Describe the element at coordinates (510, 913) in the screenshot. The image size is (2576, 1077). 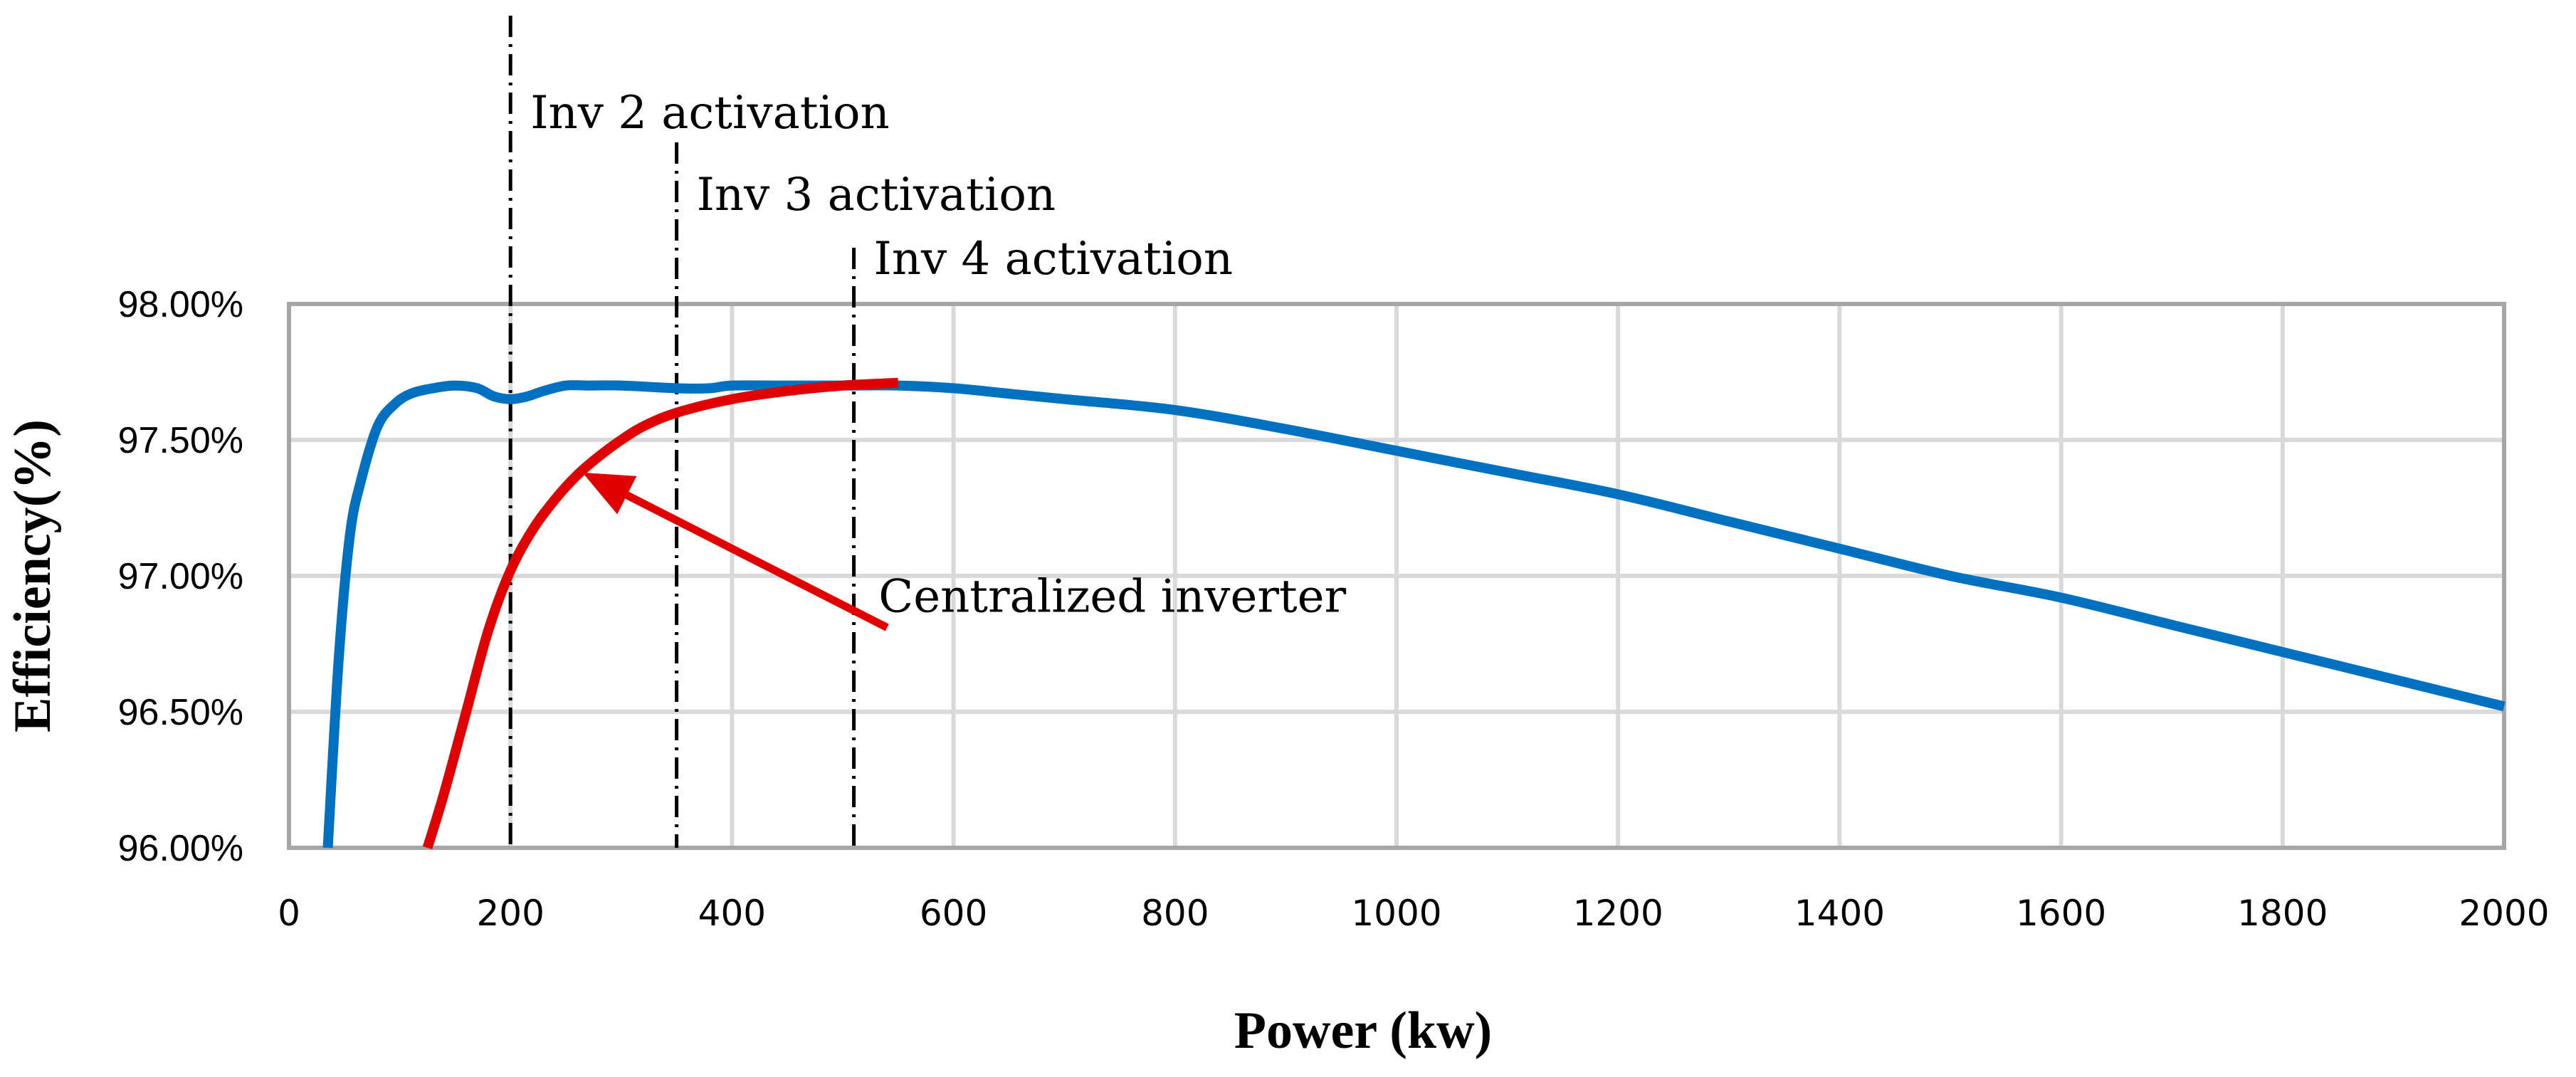
I see `x-tick-label: 200` at that location.